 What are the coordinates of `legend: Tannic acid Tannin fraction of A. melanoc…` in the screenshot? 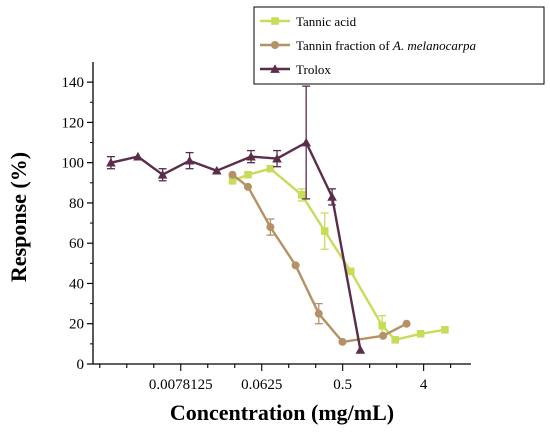 It's located at (399, 45).